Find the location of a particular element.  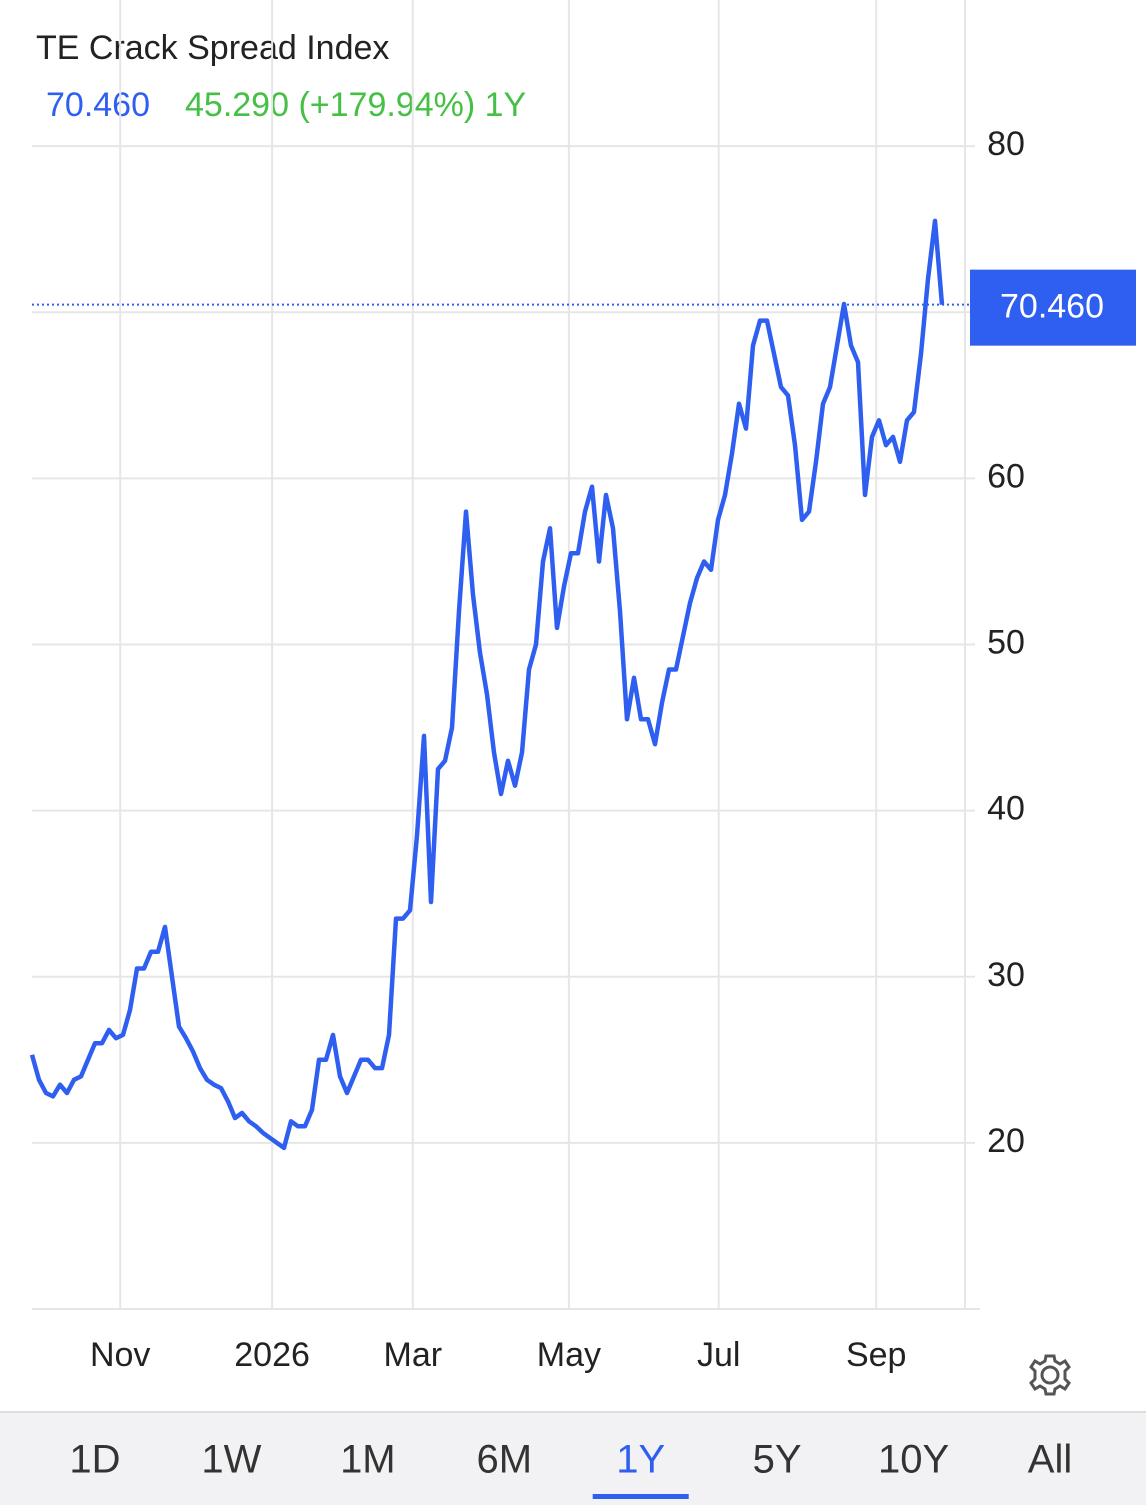

current-value-tag is located at coordinates (1053, 307).